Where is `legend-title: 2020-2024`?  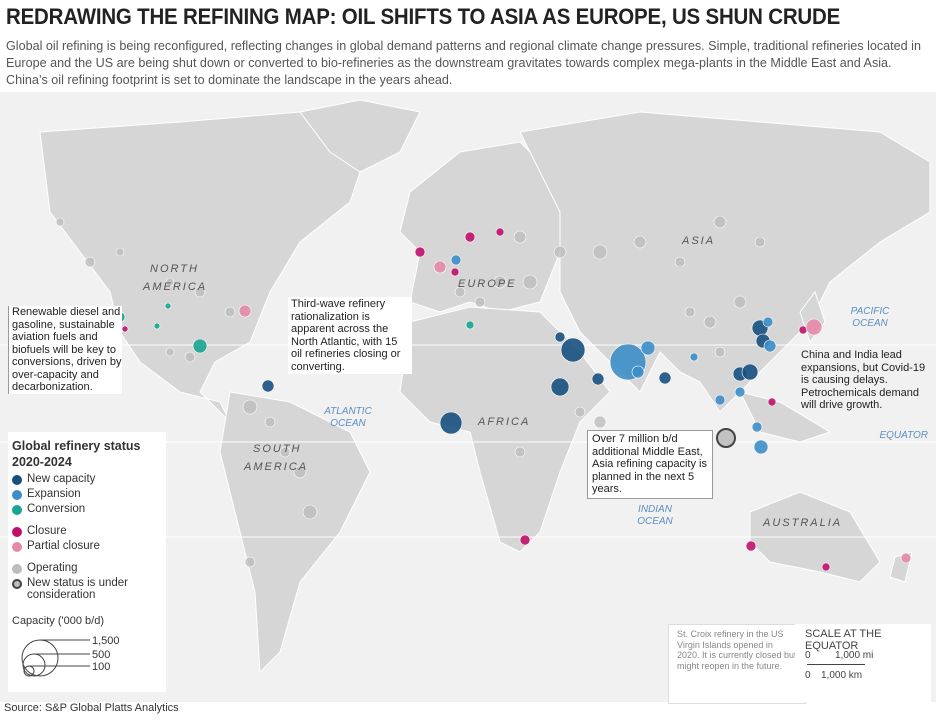 legend-title: 2020-2024 is located at coordinates (42, 462).